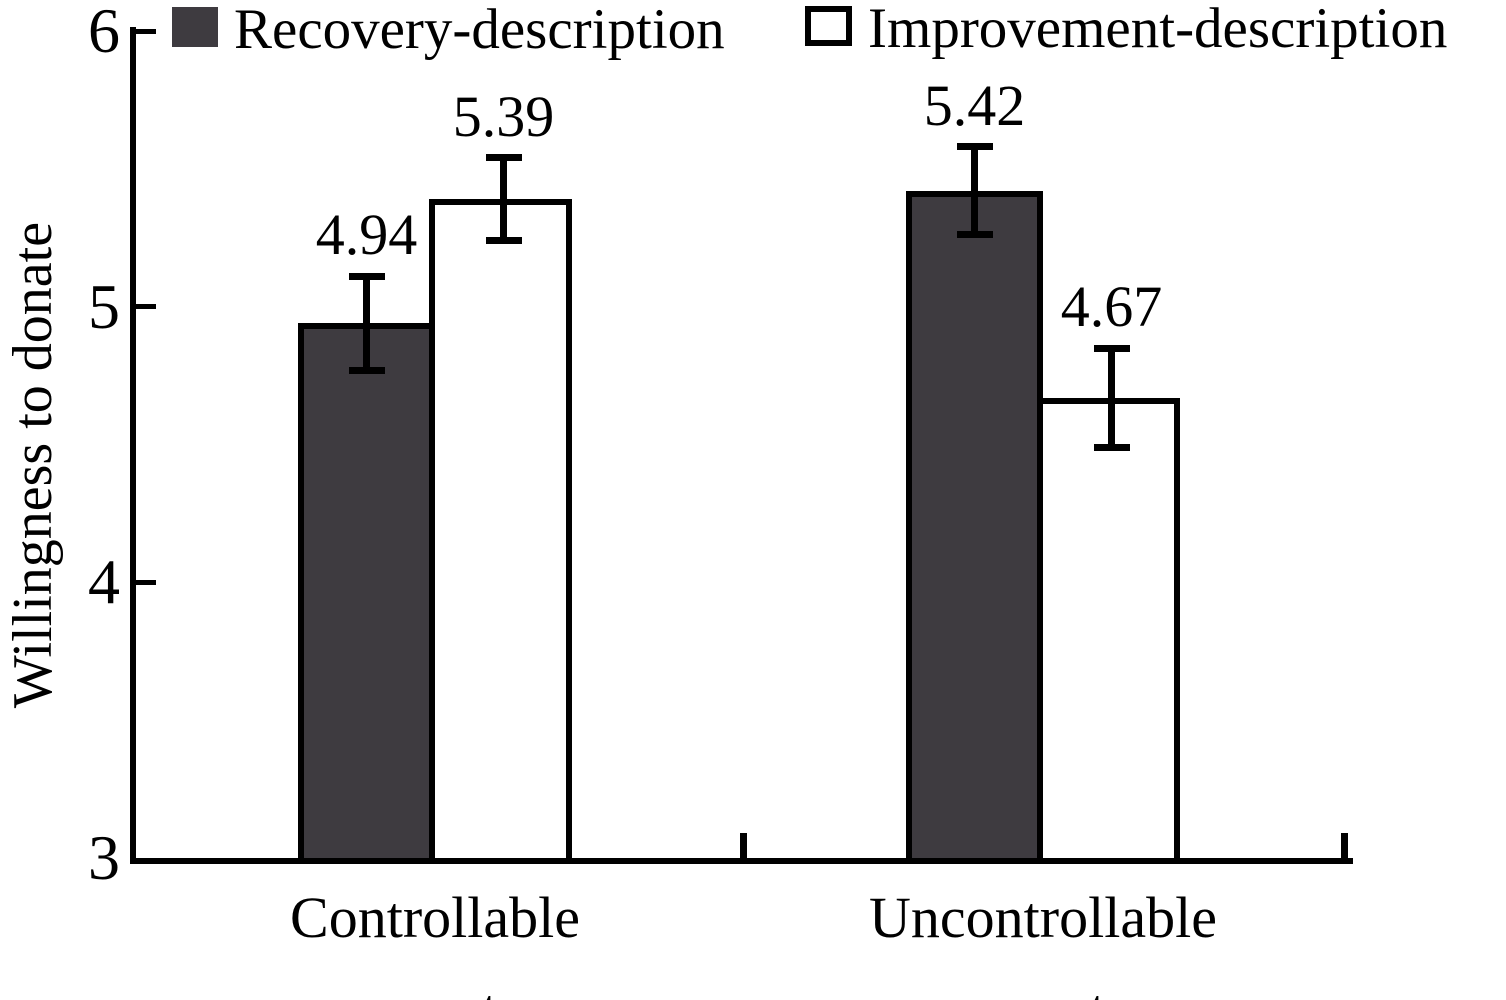 This screenshot has width=1506, height=1000. Describe the element at coordinates (435, 942) in the screenshot. I see `x-category-label-controllable-event: Controllableevent` at that location.